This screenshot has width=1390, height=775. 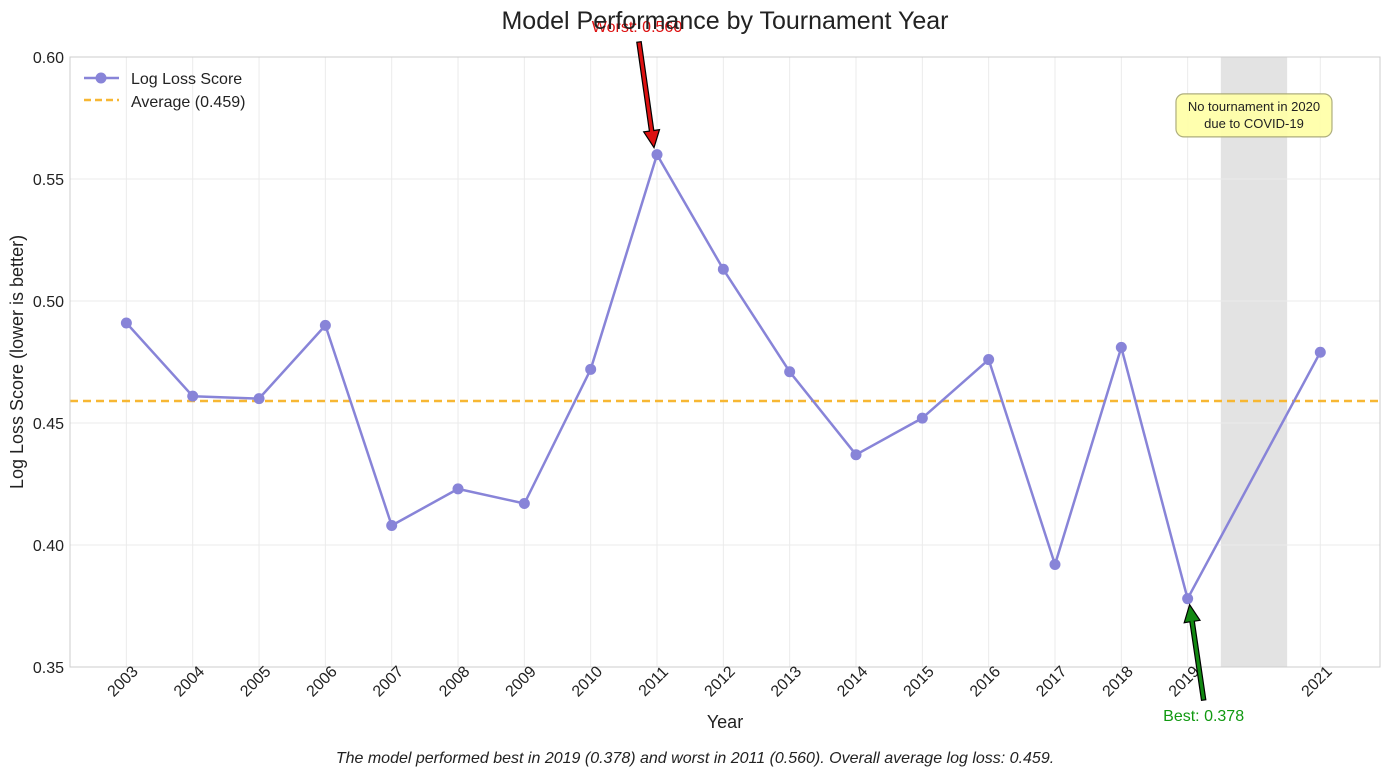 I want to click on y-tick-label: 0.35, so click(x=48, y=668).